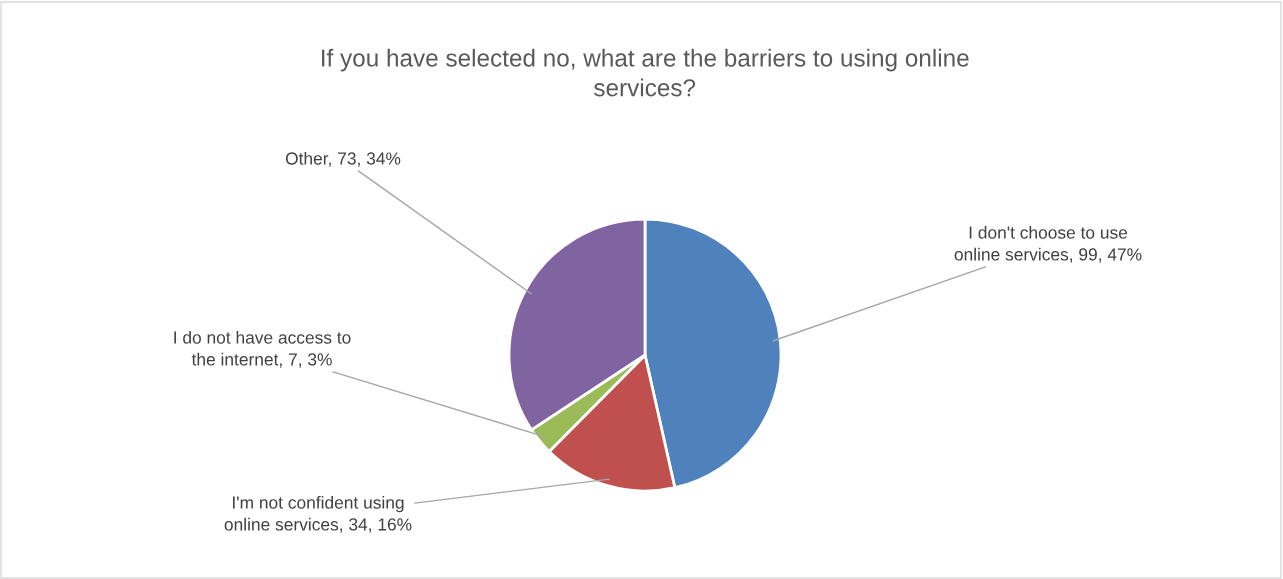 The width and height of the screenshot is (1283, 579). Describe the element at coordinates (645, 72) in the screenshot. I see `chart-title: If you have selected no, what are the barriers to using online services?` at that location.